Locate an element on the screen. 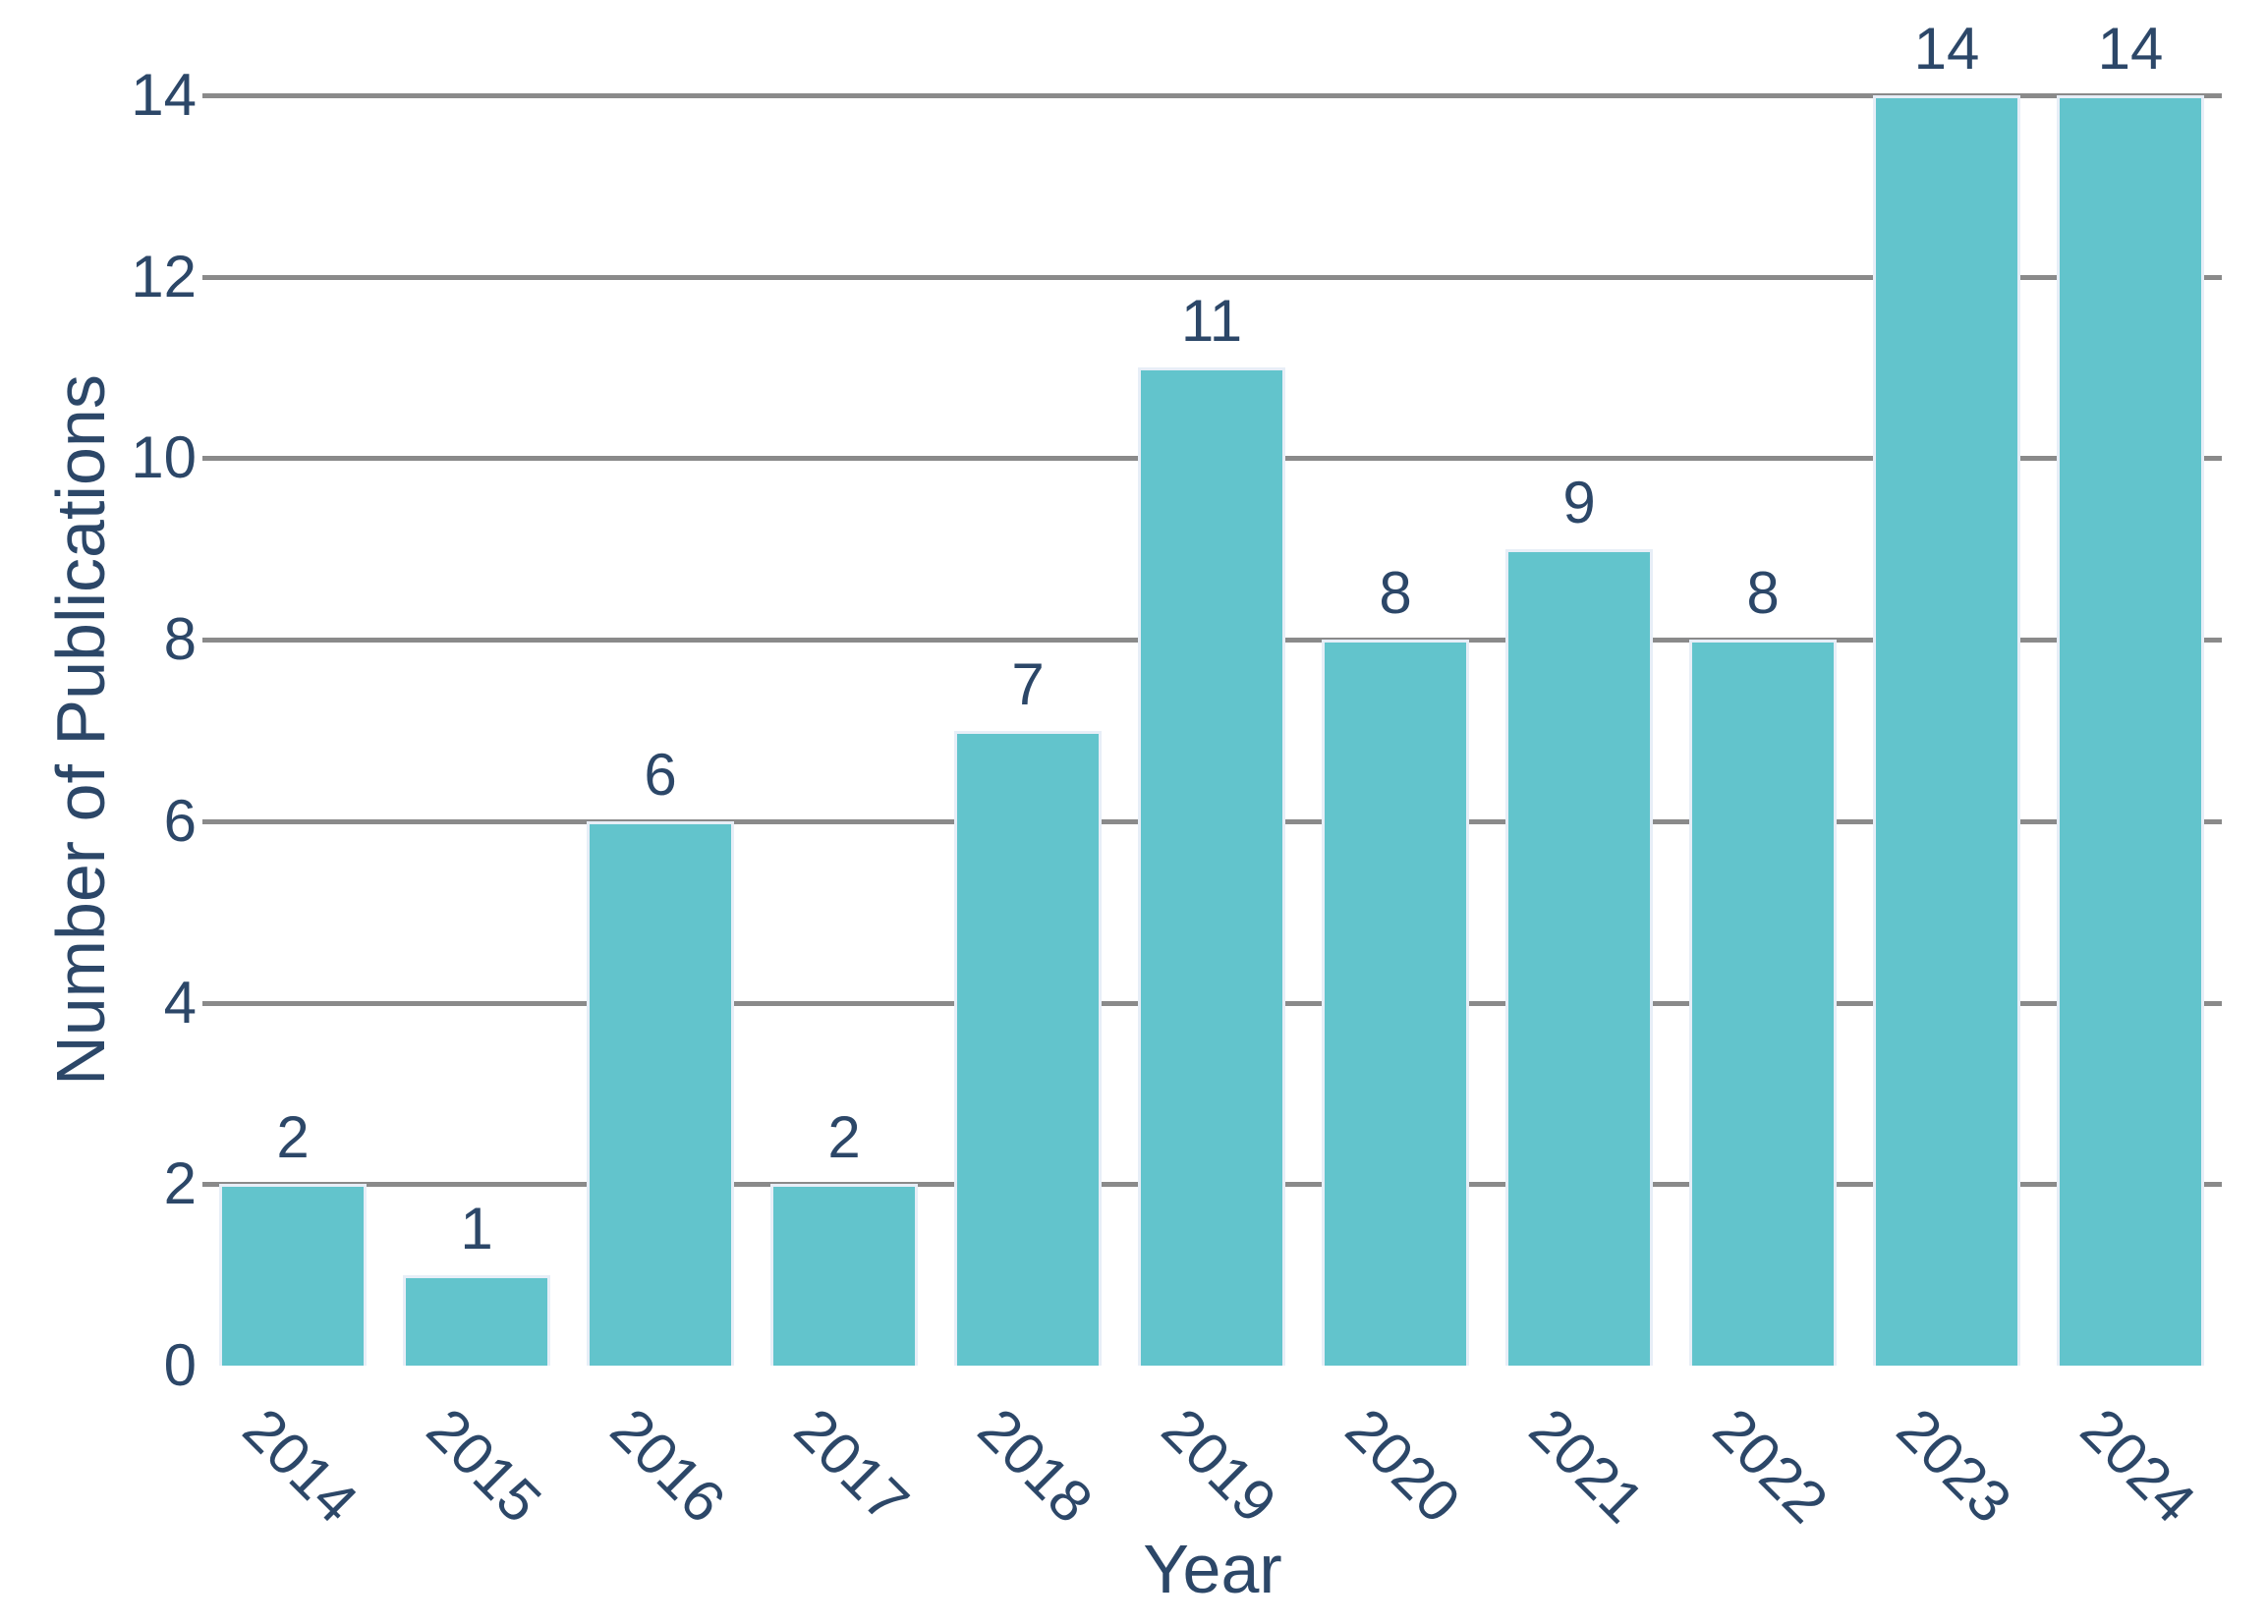 Image resolution: width=2268 pixels, height=1624 pixels. x-tick-label: 2019 is located at coordinates (1219, 1465).